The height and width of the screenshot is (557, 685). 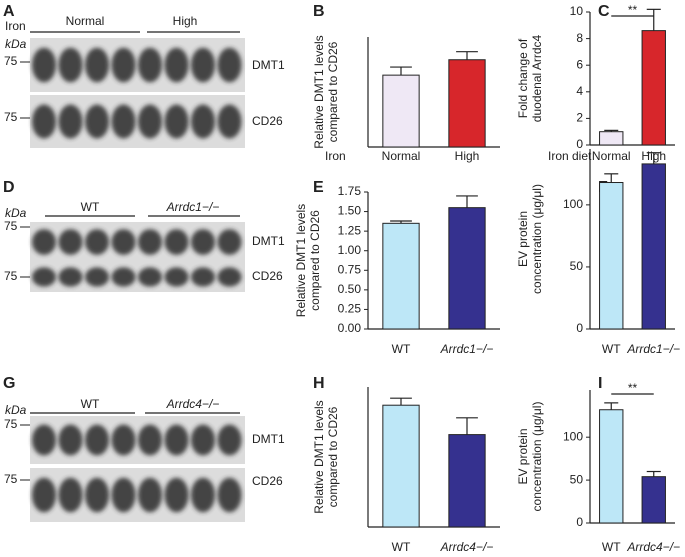 I want to click on y-tick-label: 1.50, so click(x=350, y=211).